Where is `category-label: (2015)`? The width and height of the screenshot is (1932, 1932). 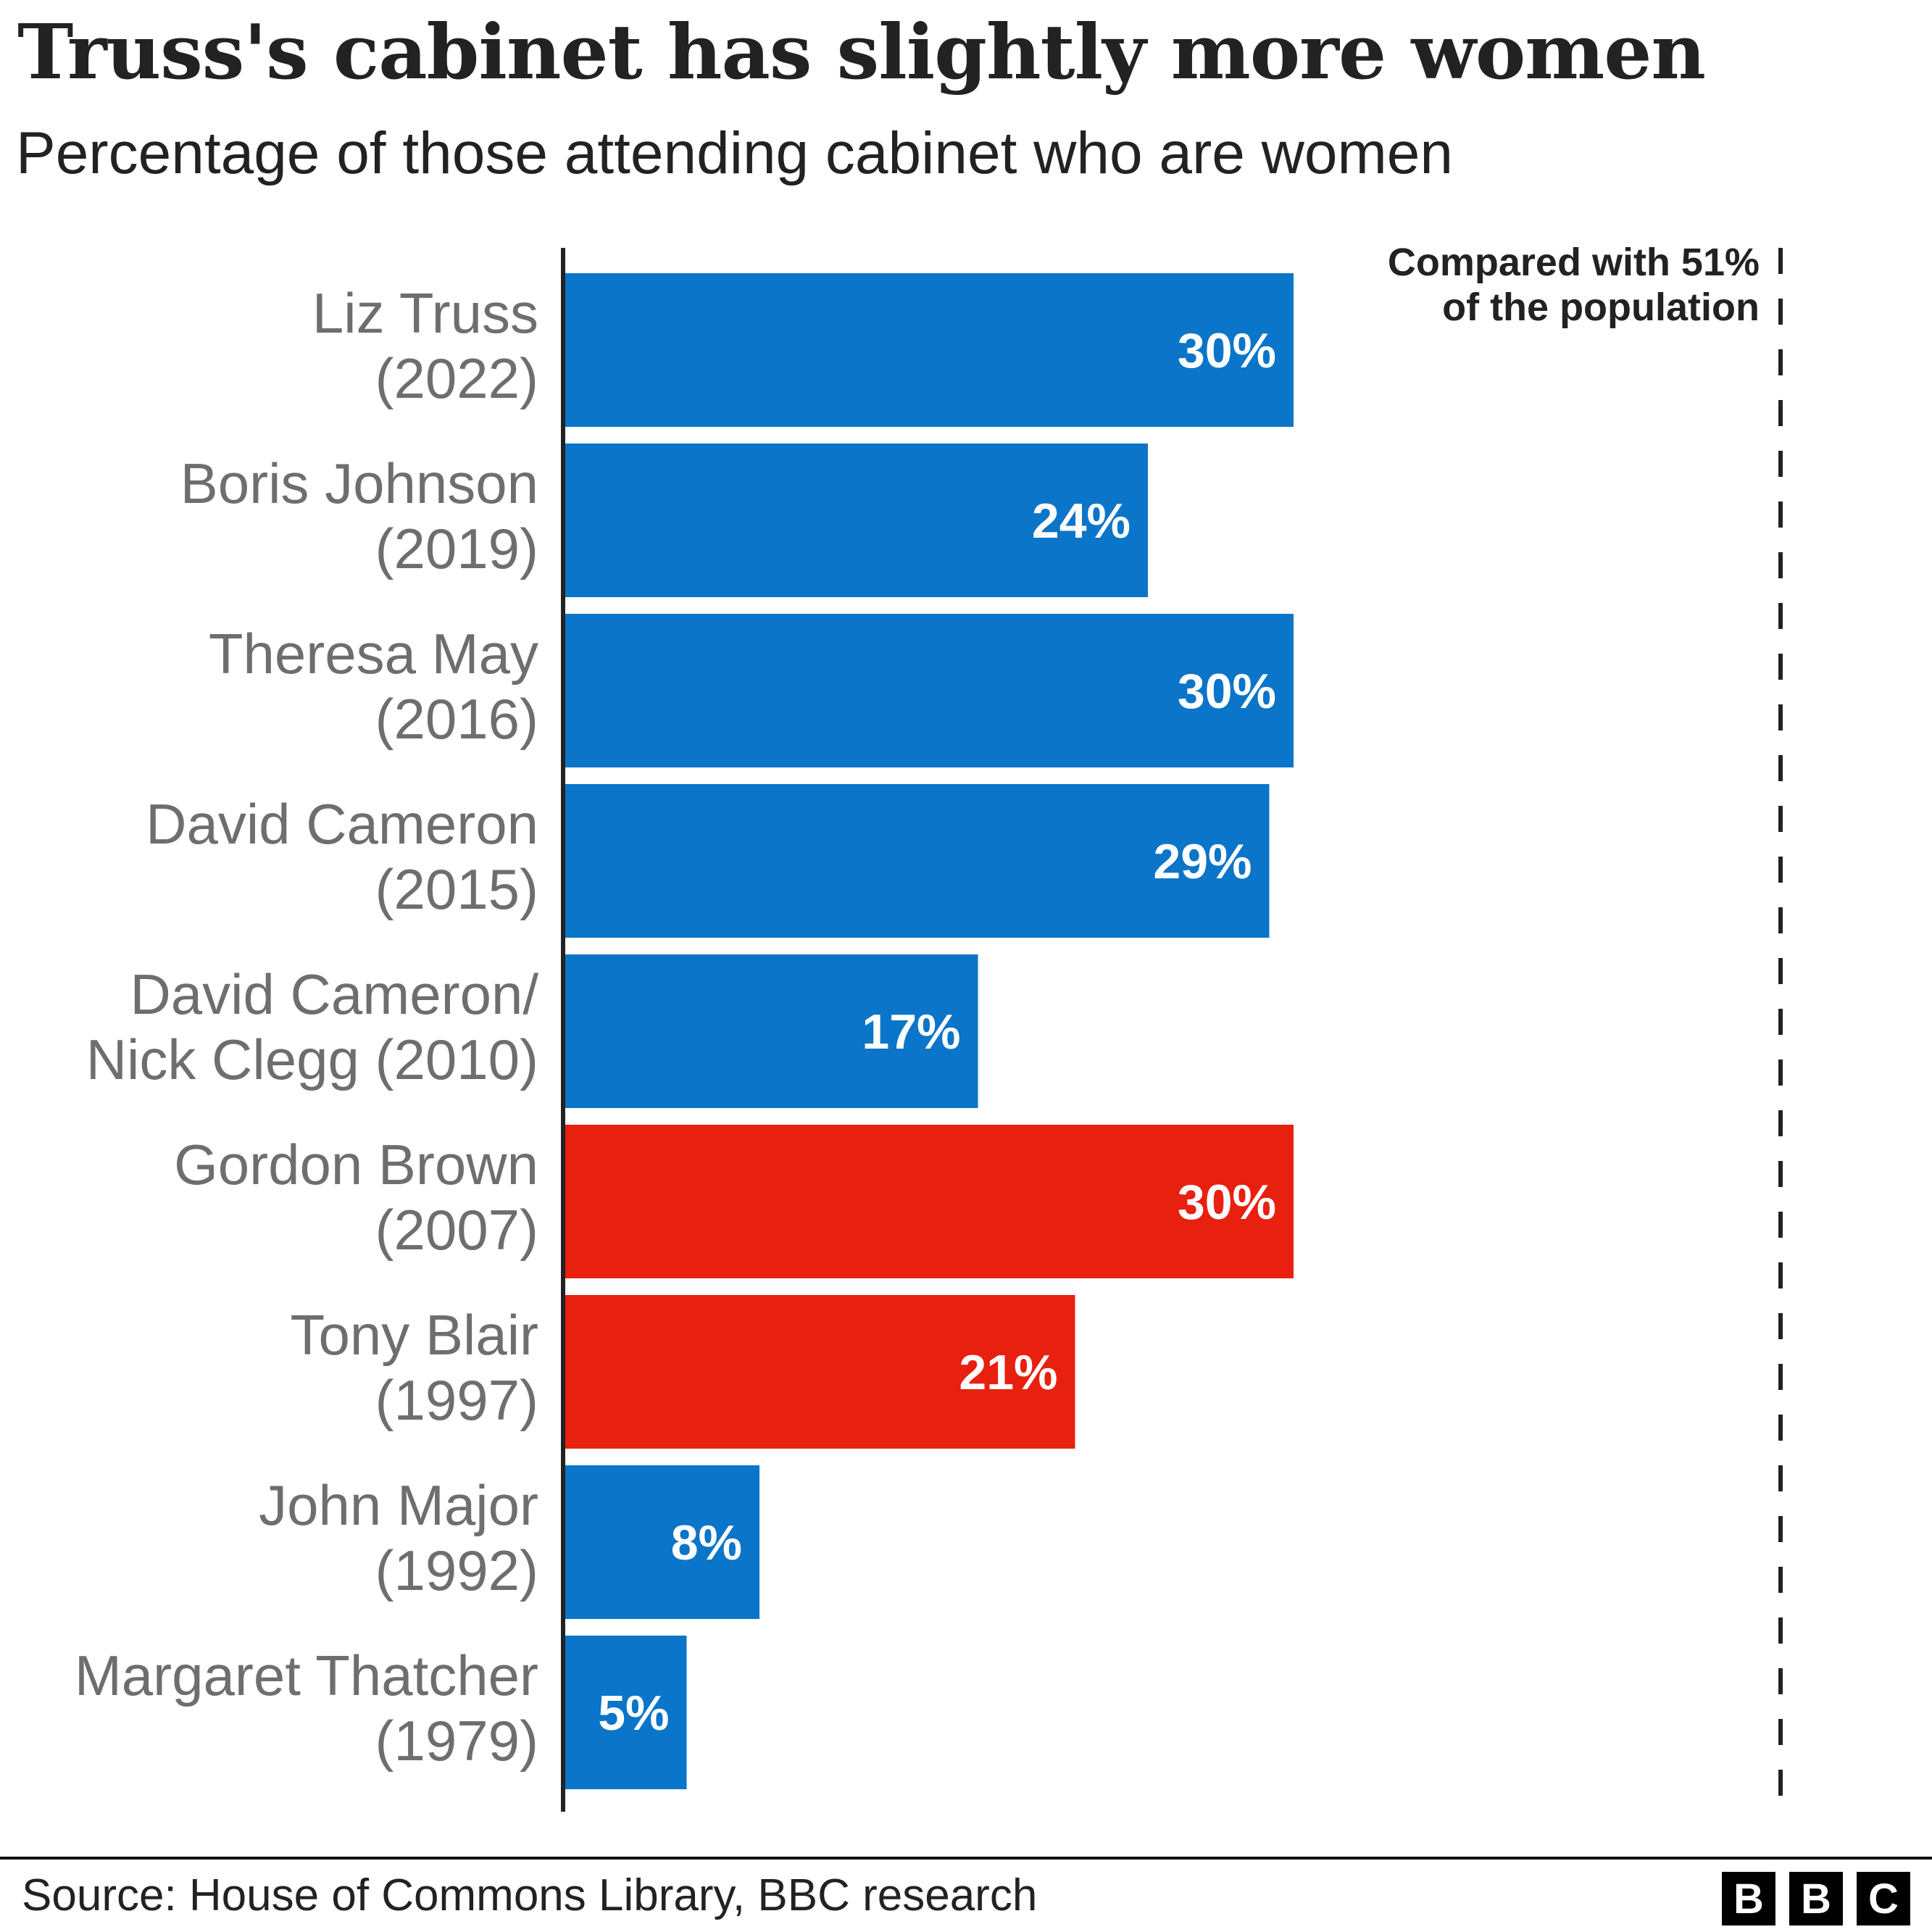
category-label: (2015) is located at coordinates (457, 889).